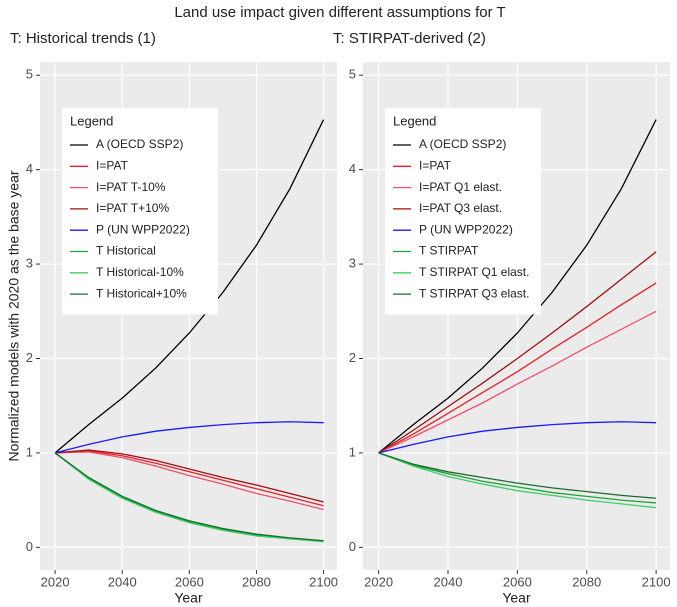 The width and height of the screenshot is (677, 607). Describe the element at coordinates (83, 38) in the screenshot. I see `panel-subtitle: T: Historical trends (1)` at that location.